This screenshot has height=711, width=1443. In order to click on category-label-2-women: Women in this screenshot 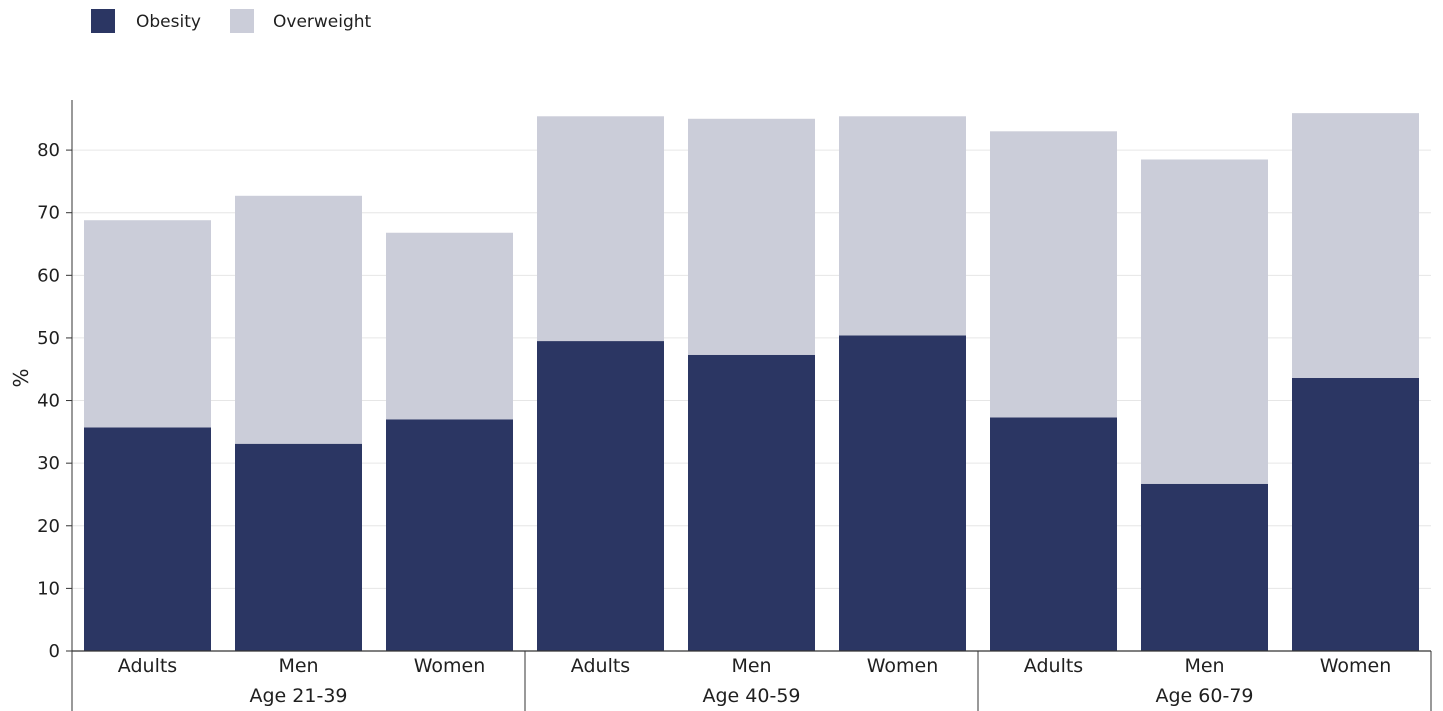, I will do `click(903, 666)`.